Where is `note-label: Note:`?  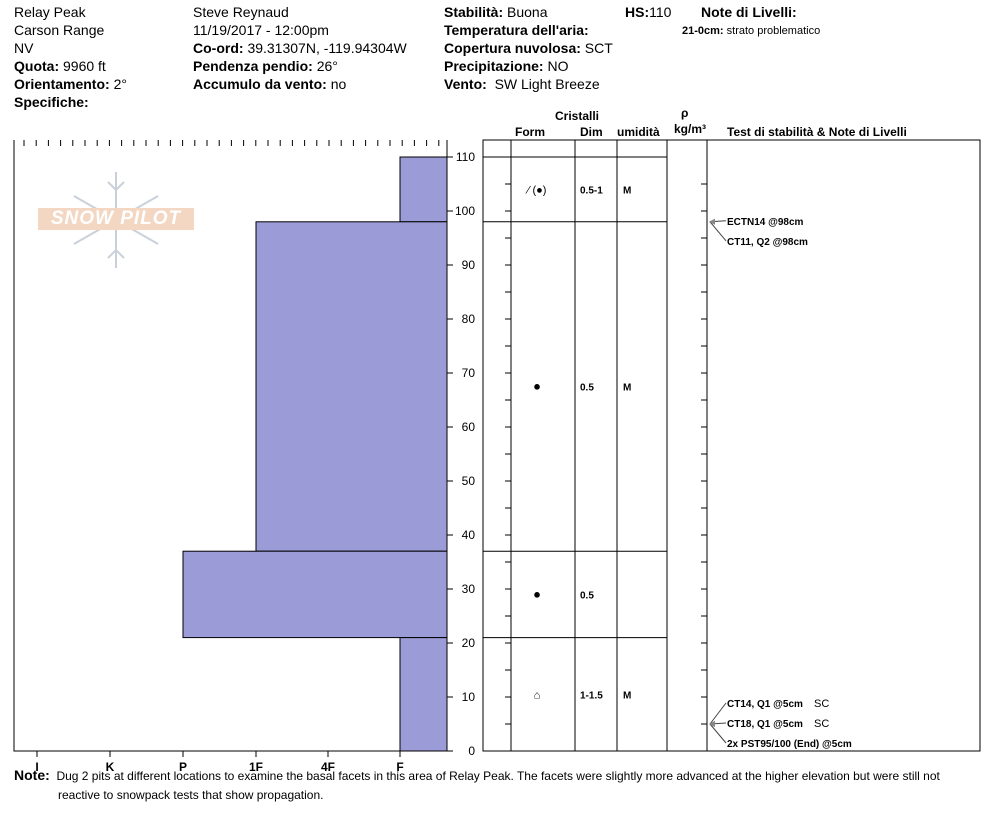
note-label: Note: is located at coordinates (32, 775).